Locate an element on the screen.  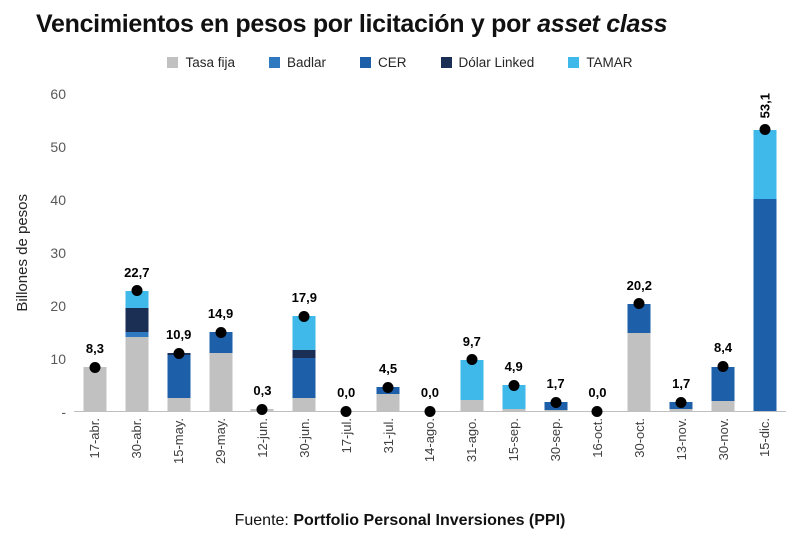
bar-group-30-jun: 17,9 is located at coordinates (304, 252).